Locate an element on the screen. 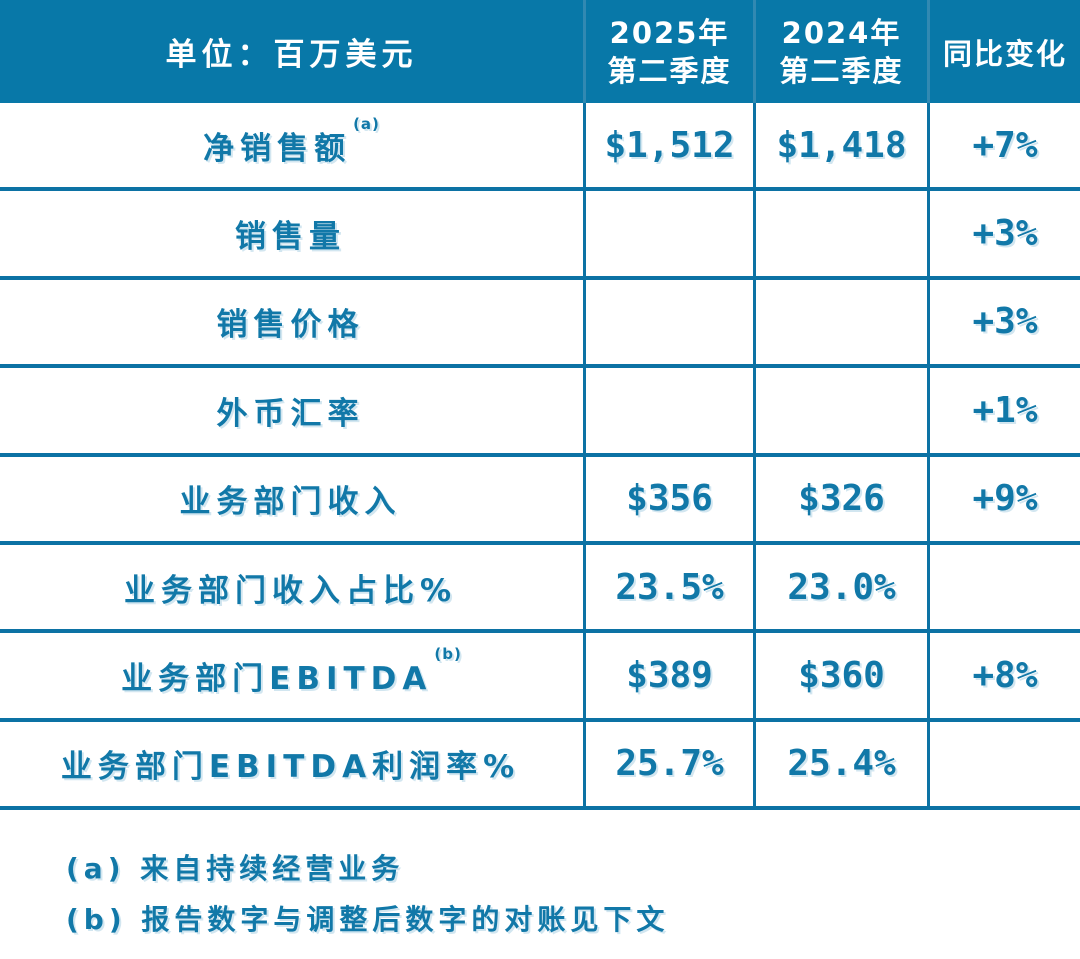 The width and height of the screenshot is (1080, 959). value-2024-cell: 23.0% is located at coordinates (840, 587).